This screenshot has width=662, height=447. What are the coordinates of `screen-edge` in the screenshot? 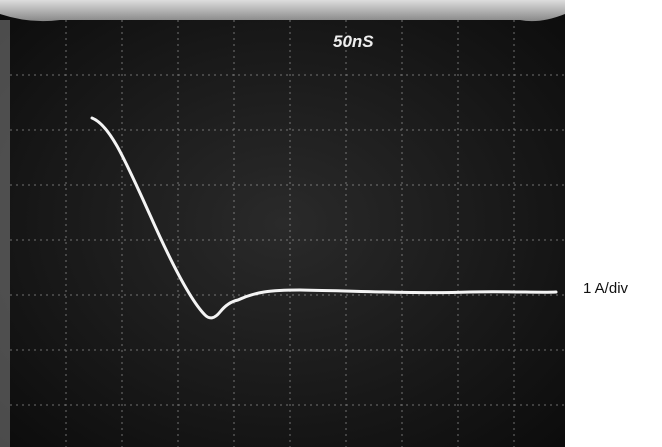 It's located at (5, 233).